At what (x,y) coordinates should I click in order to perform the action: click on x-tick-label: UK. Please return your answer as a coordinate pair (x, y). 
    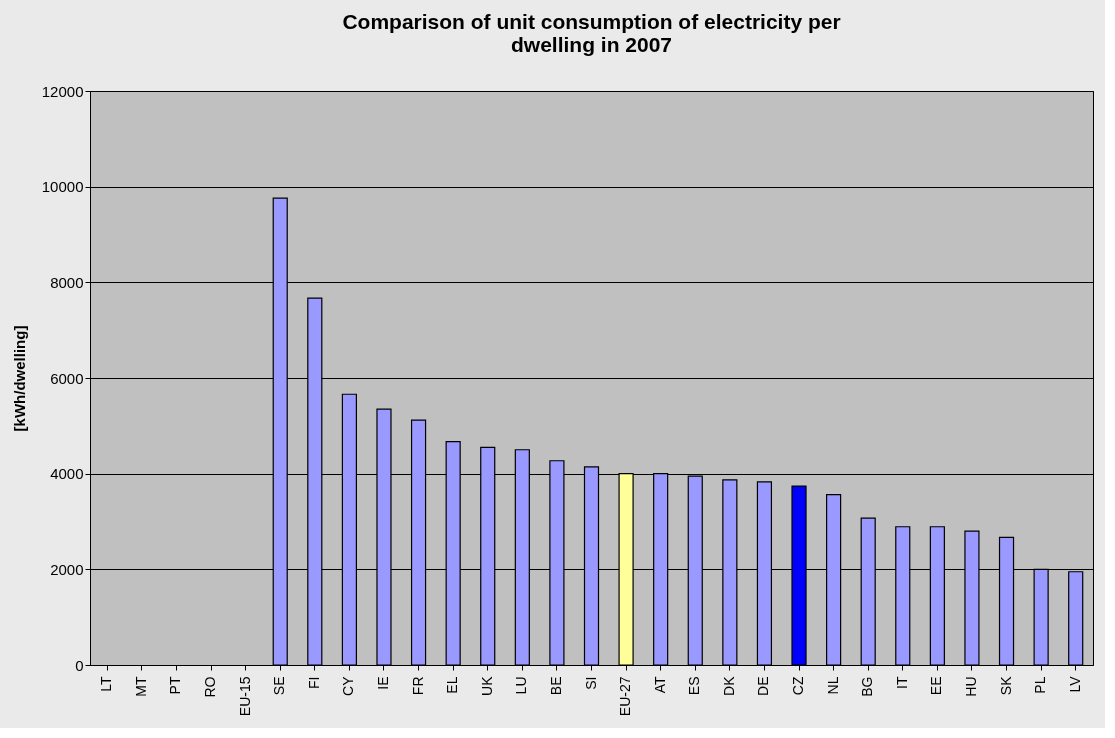
    Looking at the image, I should click on (486, 685).